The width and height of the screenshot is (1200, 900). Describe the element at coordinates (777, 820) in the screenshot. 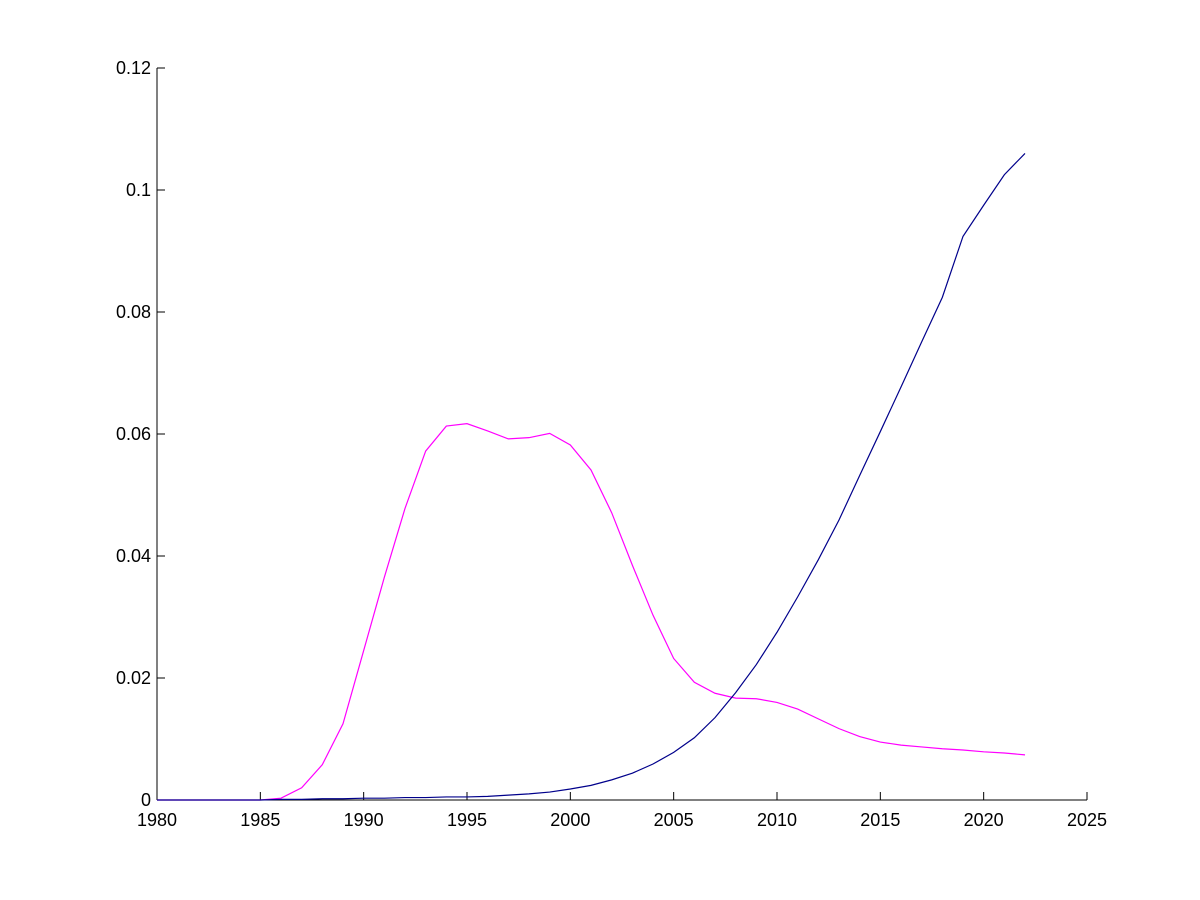

I see `x-tick-label: 2010` at that location.